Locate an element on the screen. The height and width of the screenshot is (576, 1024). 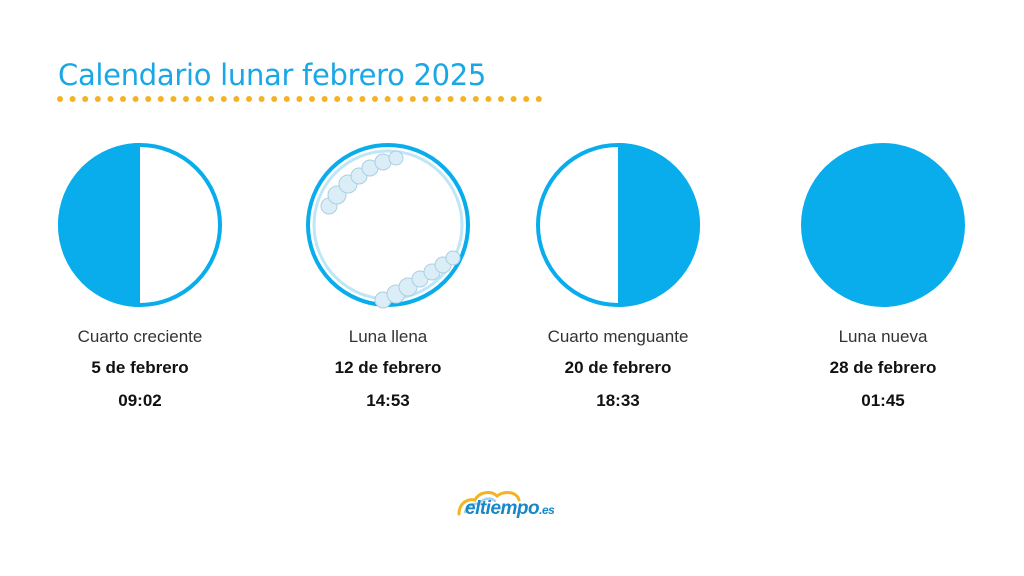
page-title: Calendario lunar febrero 2025 is located at coordinates (272, 75).